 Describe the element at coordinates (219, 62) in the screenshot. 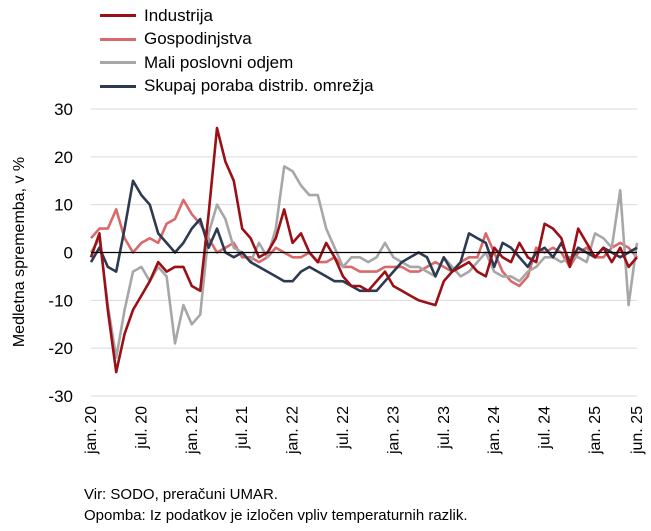

I see `legend-label: Mali poslovni odjem` at that location.